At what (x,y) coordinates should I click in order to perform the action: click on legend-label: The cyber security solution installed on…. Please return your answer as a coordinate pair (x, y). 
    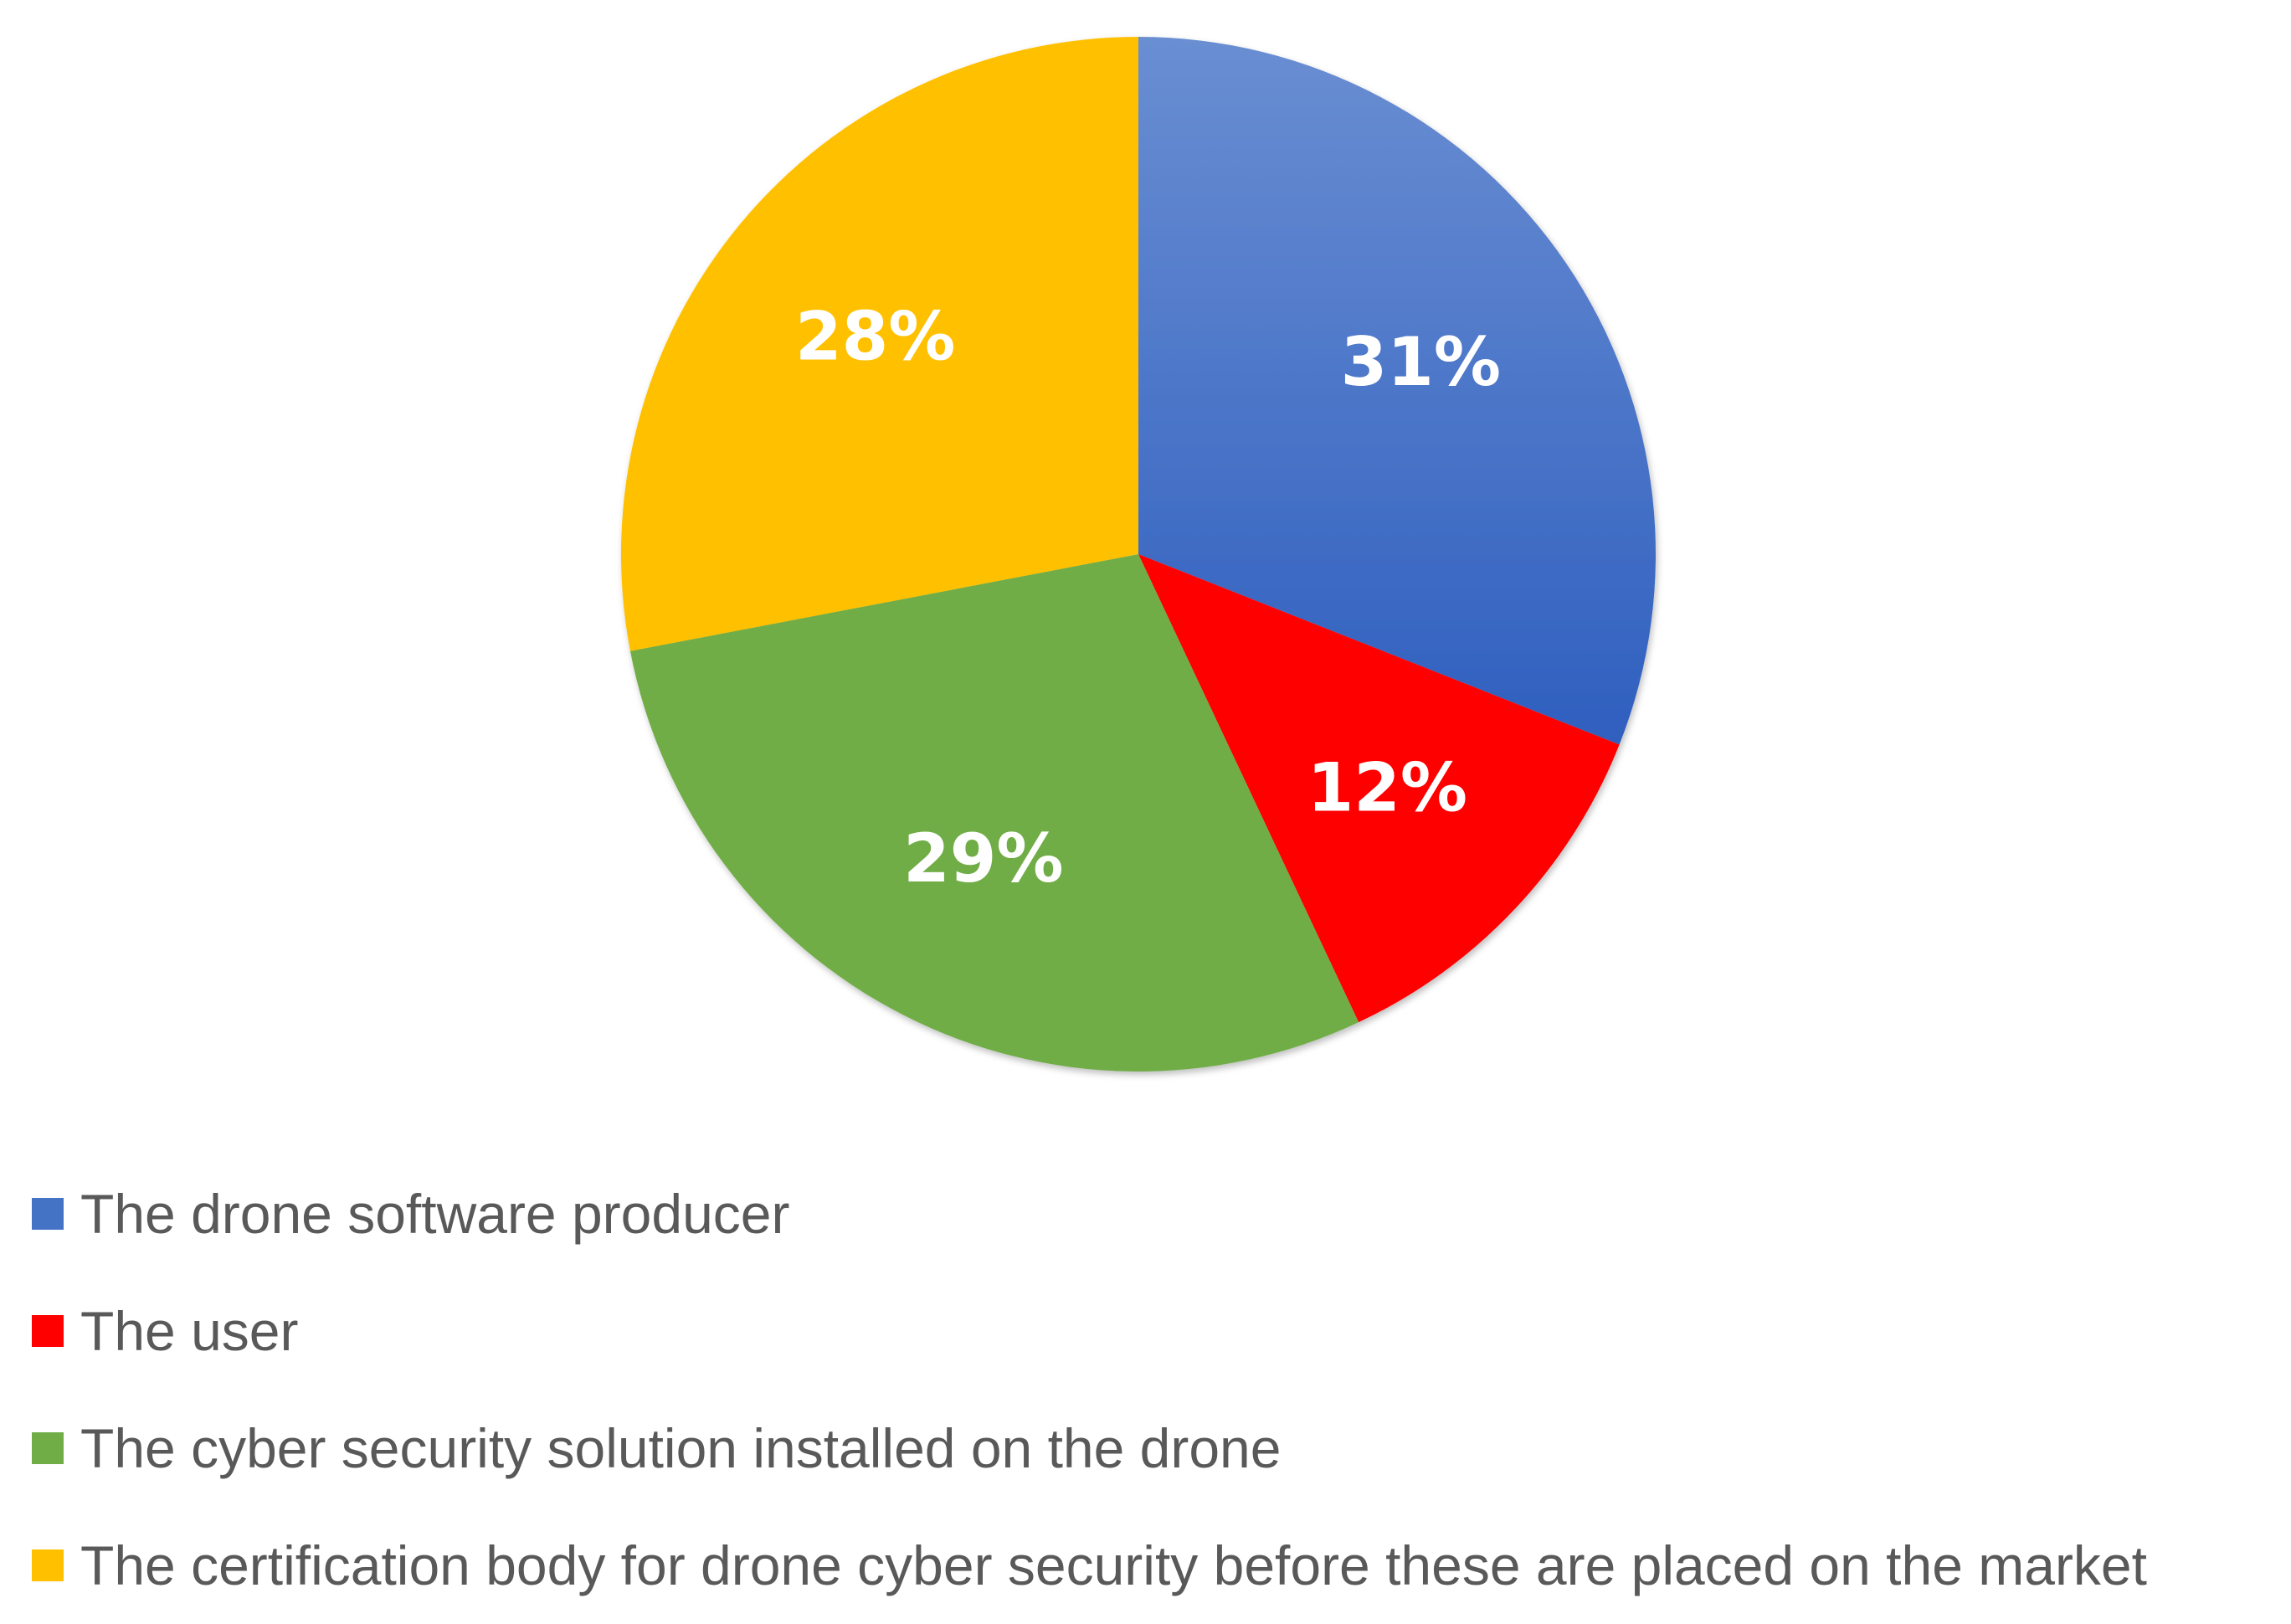
    Looking at the image, I should click on (681, 1448).